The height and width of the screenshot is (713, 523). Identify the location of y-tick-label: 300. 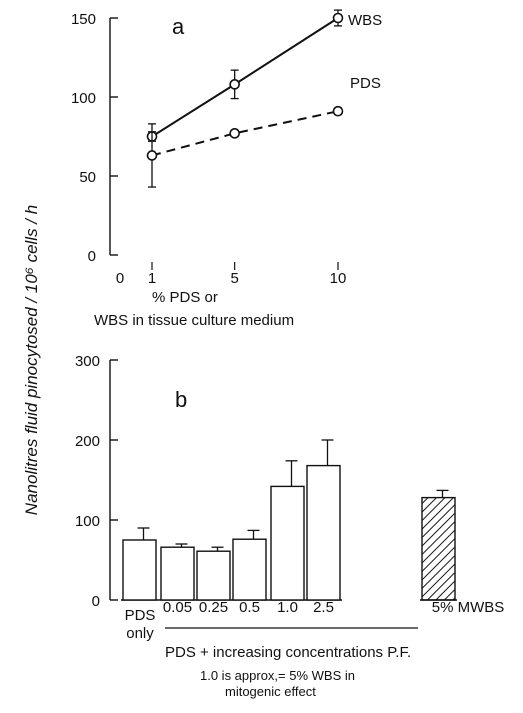
(87, 361).